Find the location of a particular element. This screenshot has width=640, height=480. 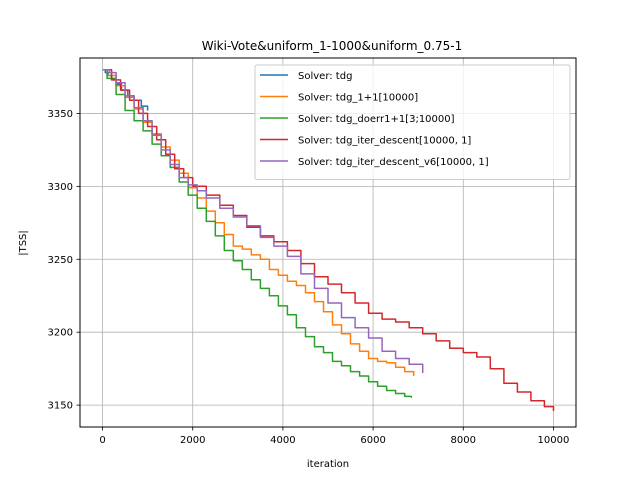

x-tick-label: 8000 is located at coordinates (463, 440).